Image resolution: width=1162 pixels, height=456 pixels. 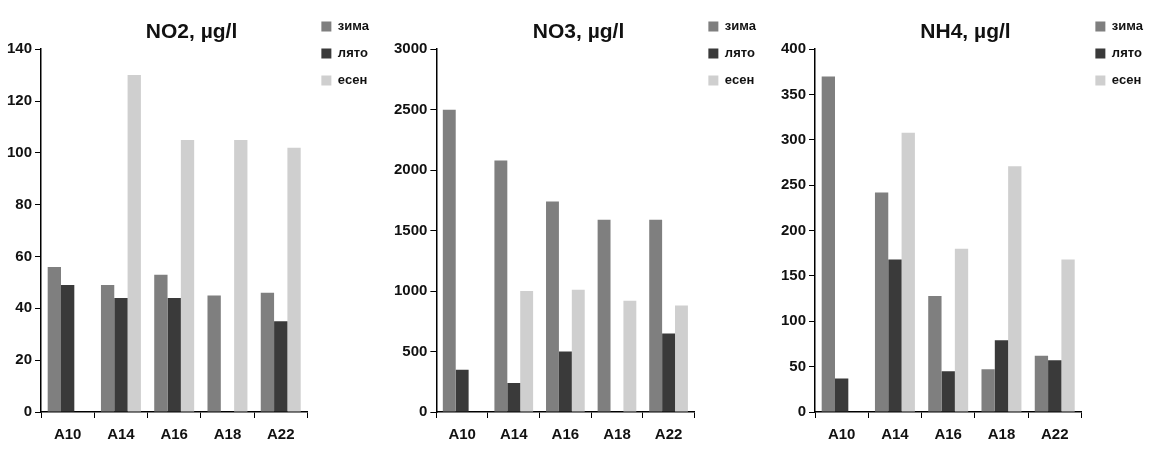 I want to click on chart-title: NO2, µg/l, so click(x=191, y=31).